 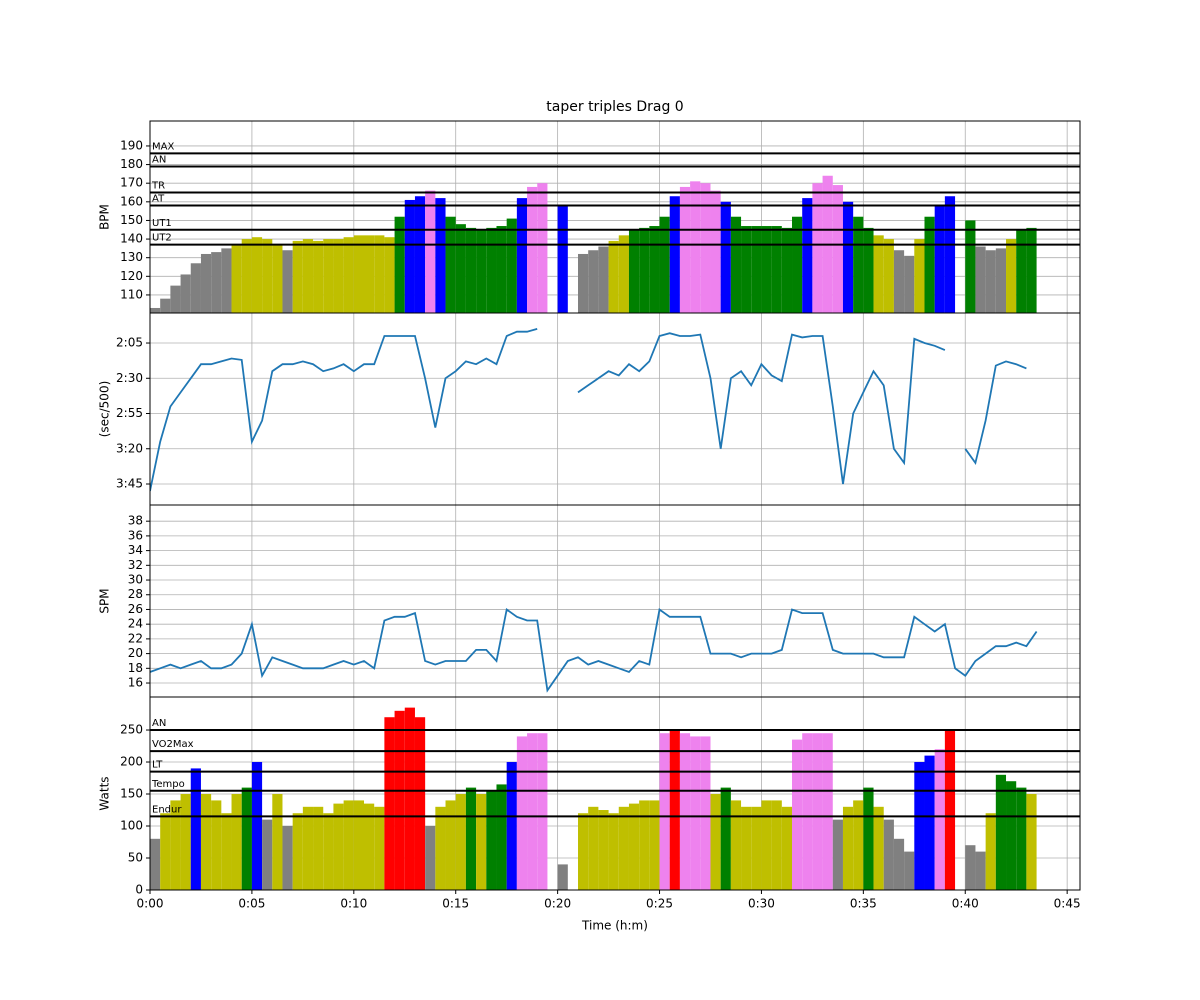 What do you see at coordinates (131, 239) in the screenshot?
I see `y-tick-label: 140` at bounding box center [131, 239].